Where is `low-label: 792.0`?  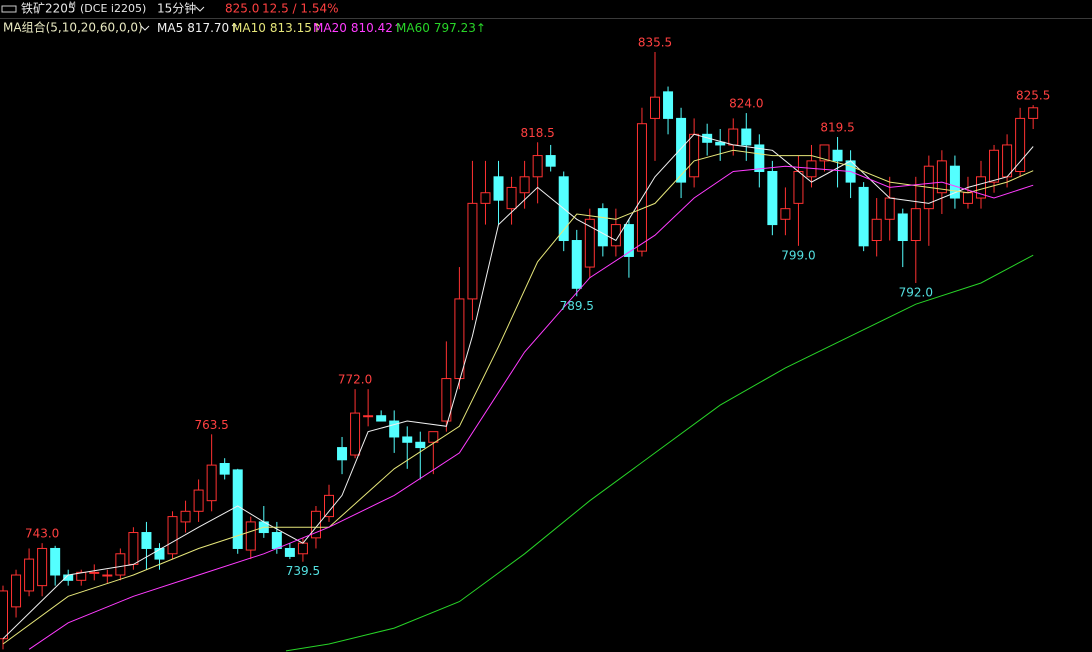 low-label: 792.0 is located at coordinates (916, 292).